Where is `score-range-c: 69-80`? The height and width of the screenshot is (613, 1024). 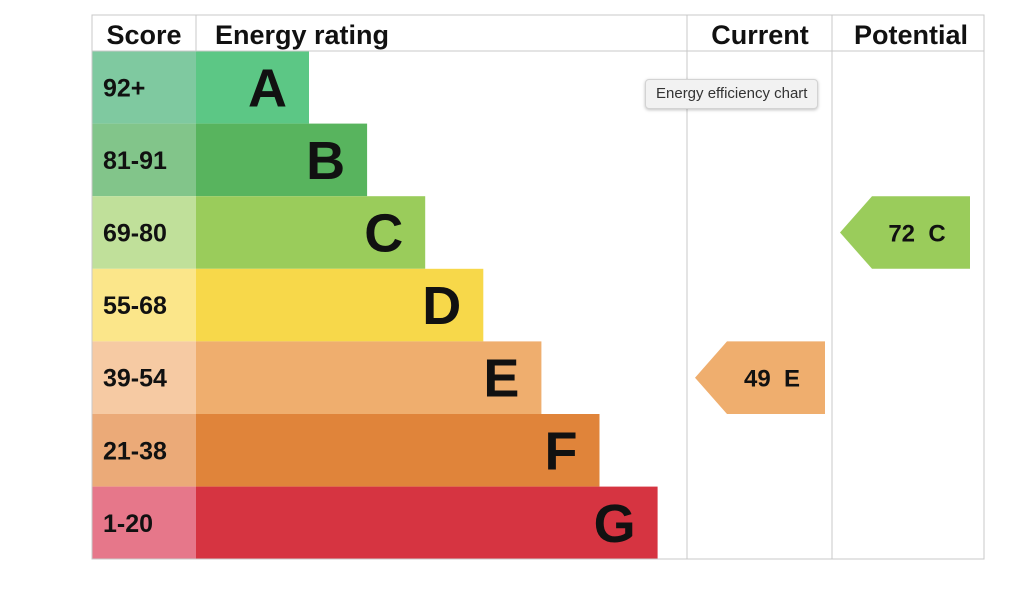
score-range-c: 69-80 is located at coordinates (135, 234).